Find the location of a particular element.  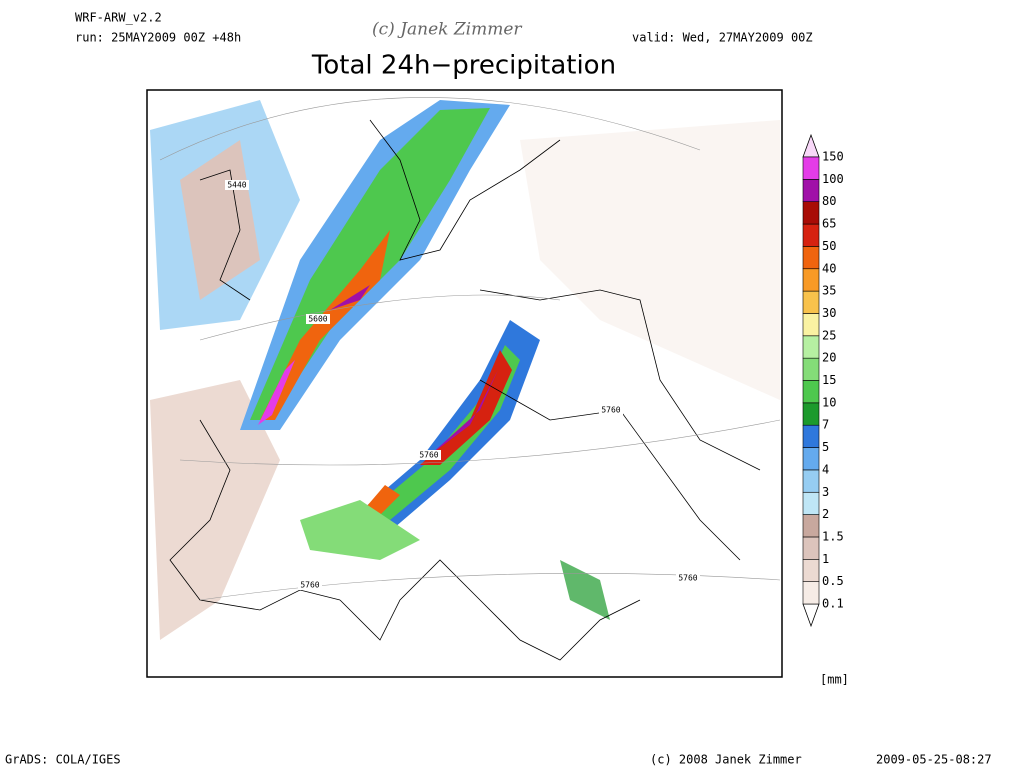

level-label: 35 is located at coordinates (829, 291).